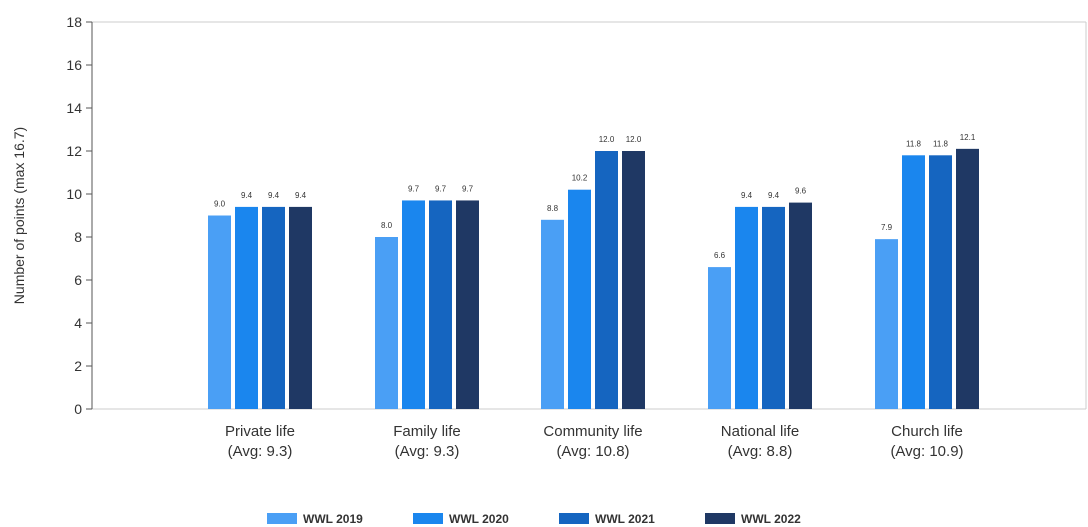 This screenshot has width=1088, height=527. Describe the element at coordinates (926, 451) in the screenshot. I see `category-sublabel: (Avg: 10.9)` at that location.